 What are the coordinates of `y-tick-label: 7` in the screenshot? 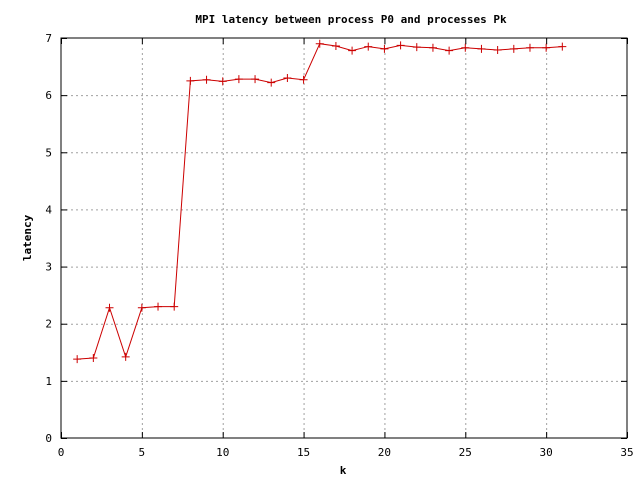 It's located at (48, 38).